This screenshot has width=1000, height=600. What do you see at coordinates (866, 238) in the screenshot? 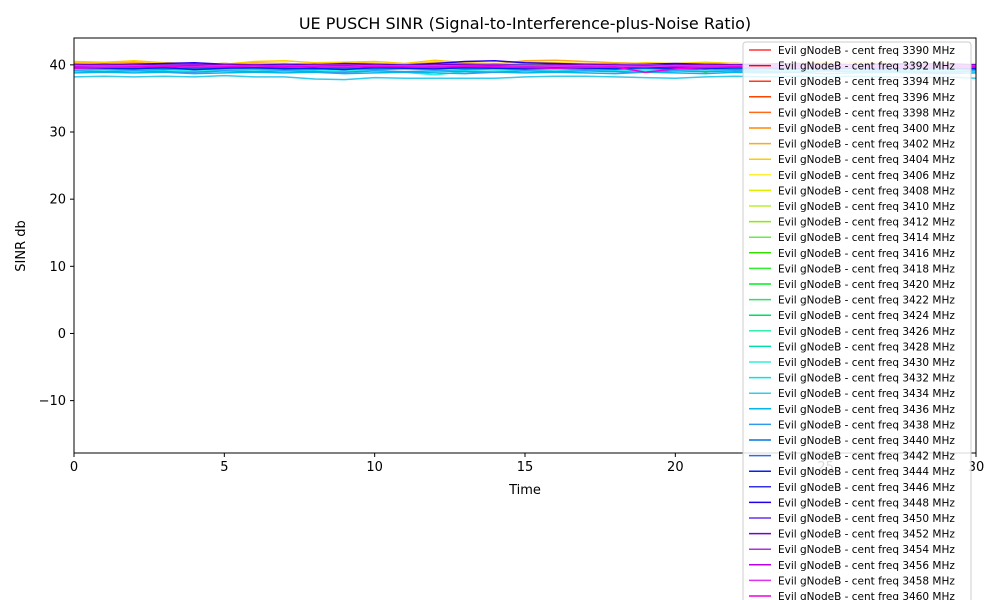
I see `legend-label: Evil gNodeB - cent freq 3414 MHz` at bounding box center [866, 238].